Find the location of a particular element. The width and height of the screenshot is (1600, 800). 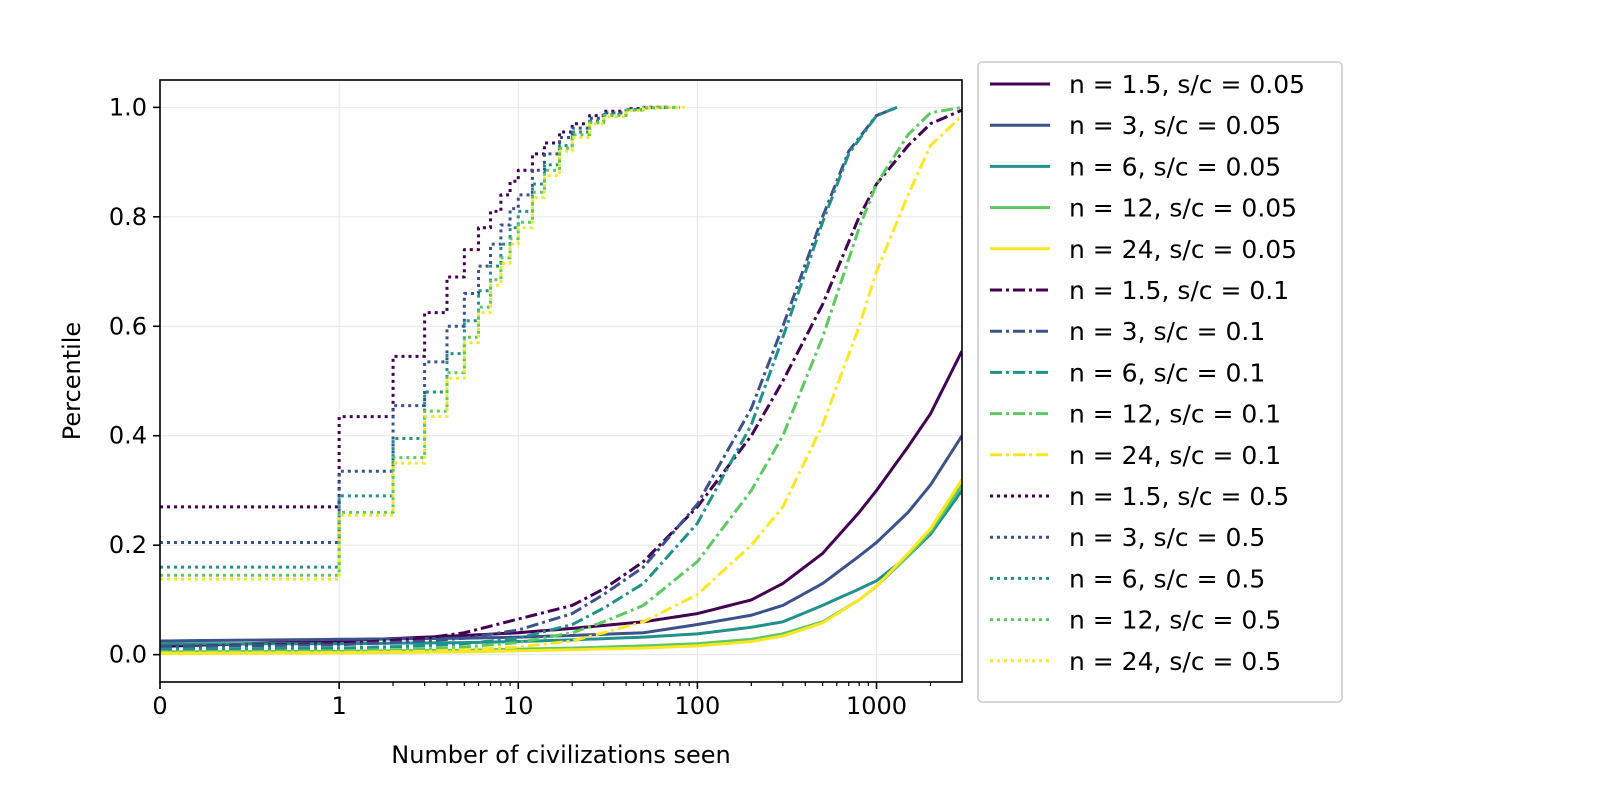

y-tick-label: 0.8 is located at coordinates (128, 217).